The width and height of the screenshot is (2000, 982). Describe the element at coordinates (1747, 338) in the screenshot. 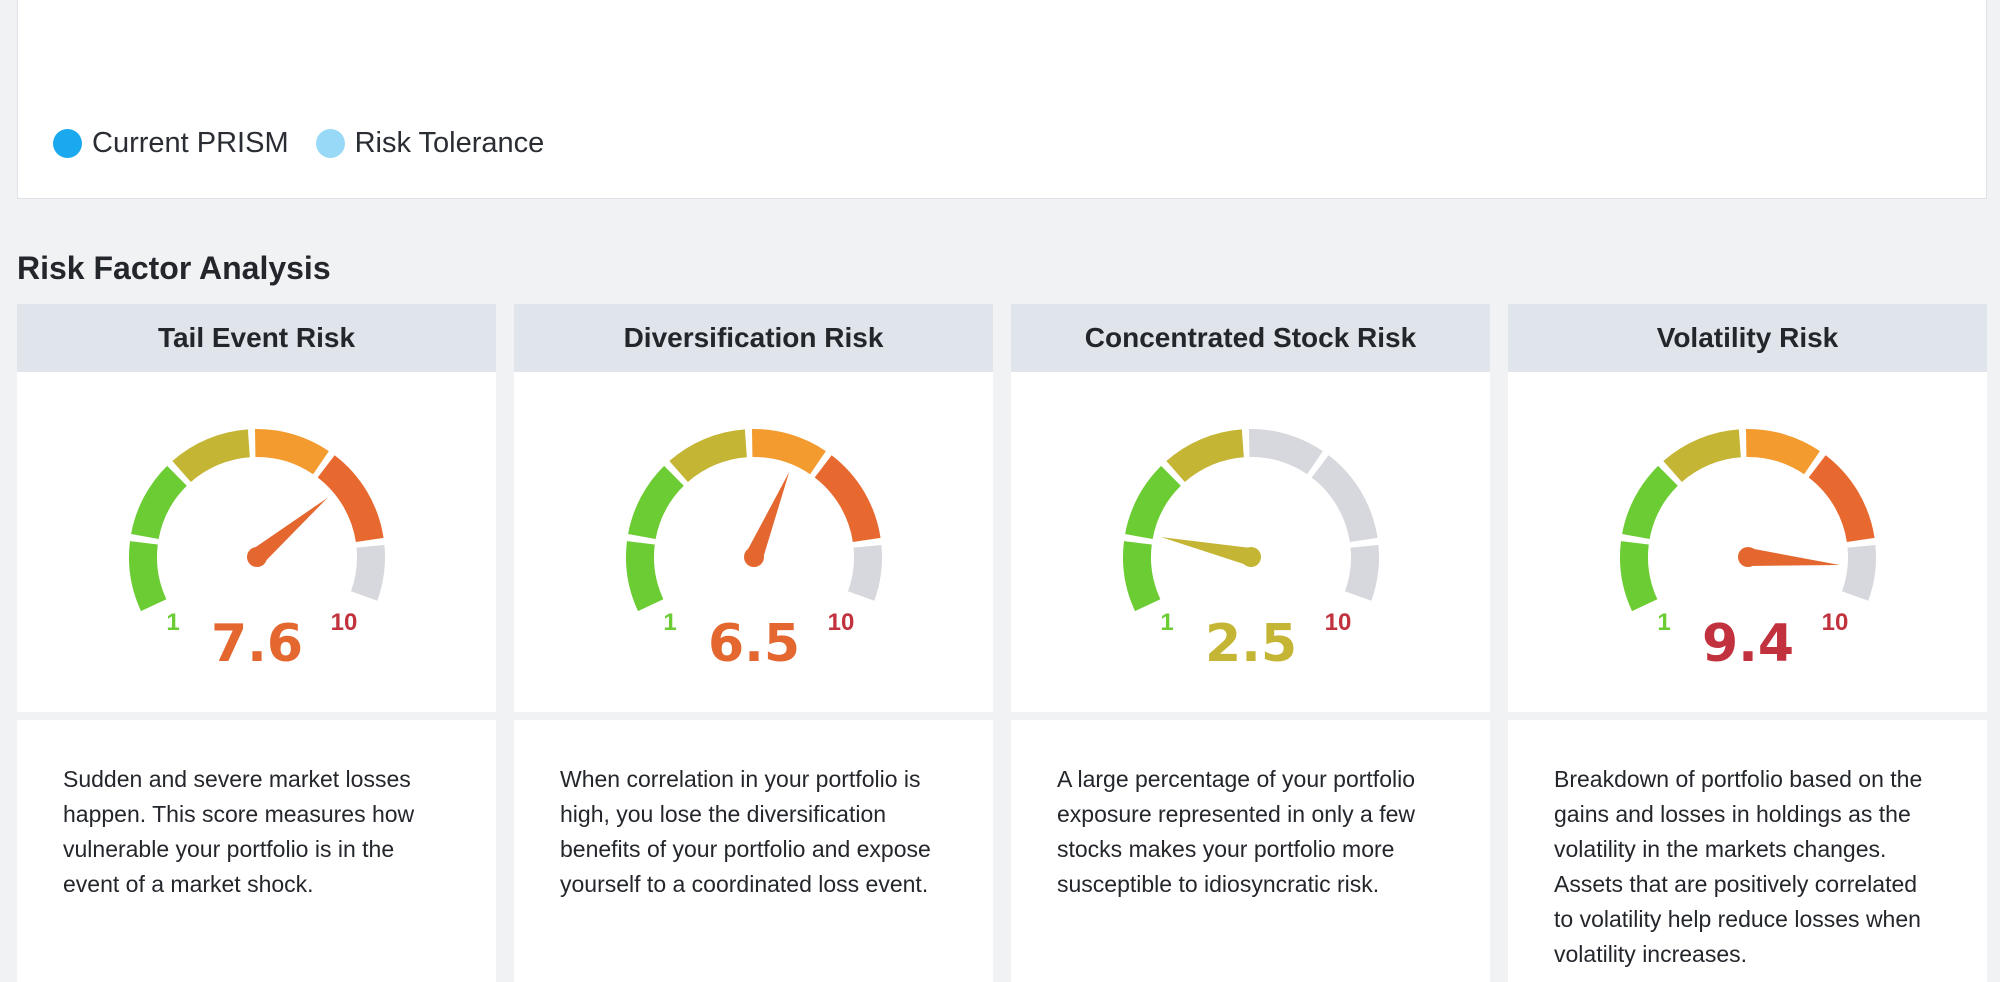

I see `card-title: Volatility Risk` at that location.